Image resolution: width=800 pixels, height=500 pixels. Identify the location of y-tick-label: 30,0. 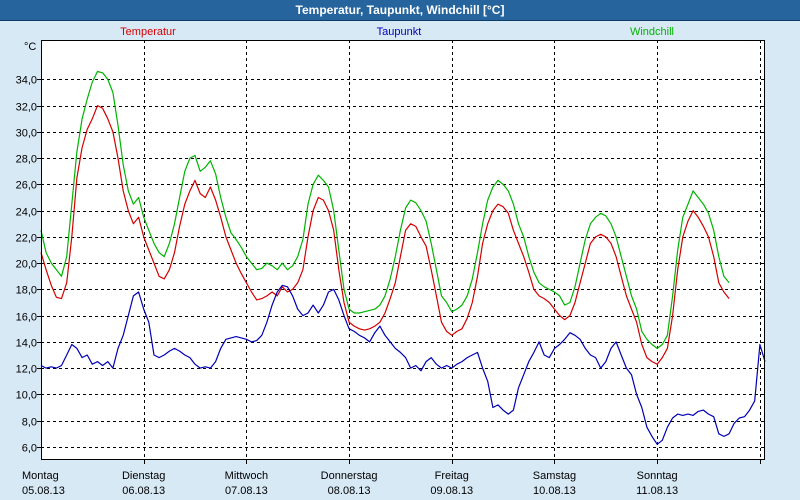
(26, 134).